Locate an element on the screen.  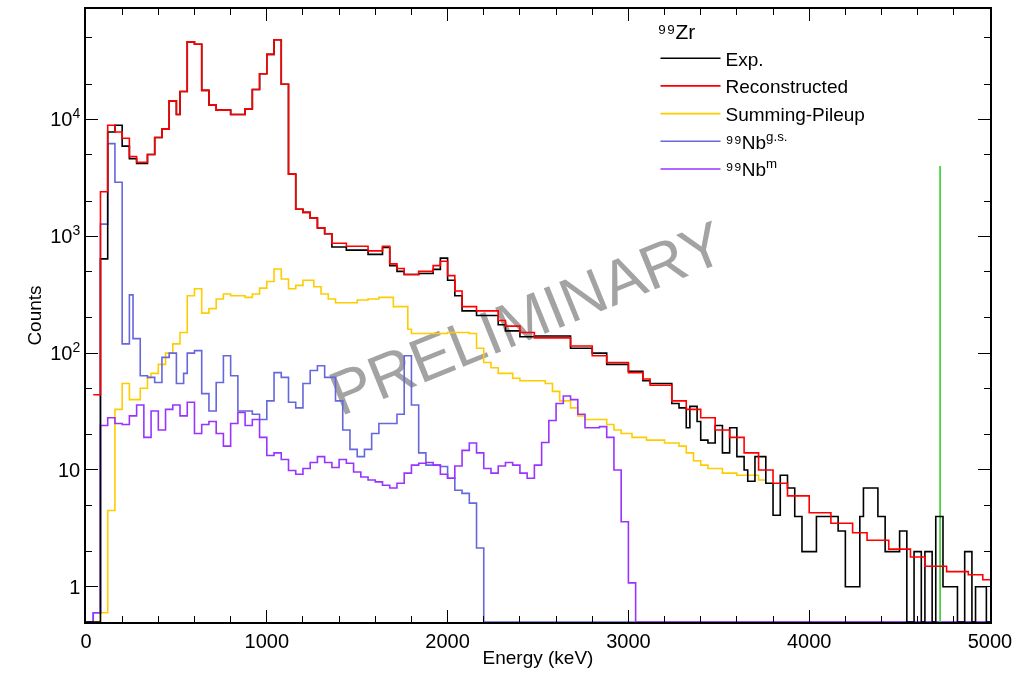
x-tick-label: 3000 is located at coordinates (628, 640).